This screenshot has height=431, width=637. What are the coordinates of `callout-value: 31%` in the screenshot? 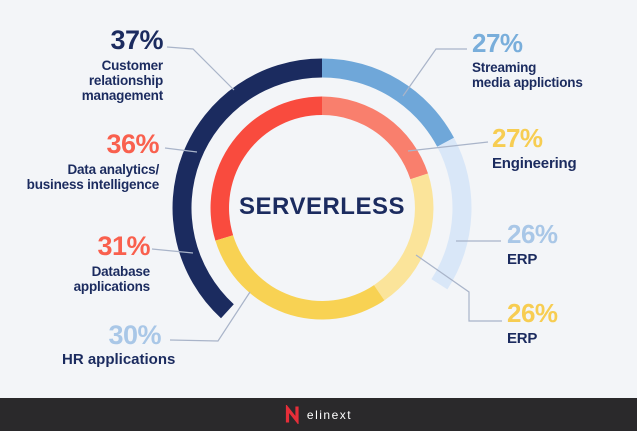 It's located at (123, 246).